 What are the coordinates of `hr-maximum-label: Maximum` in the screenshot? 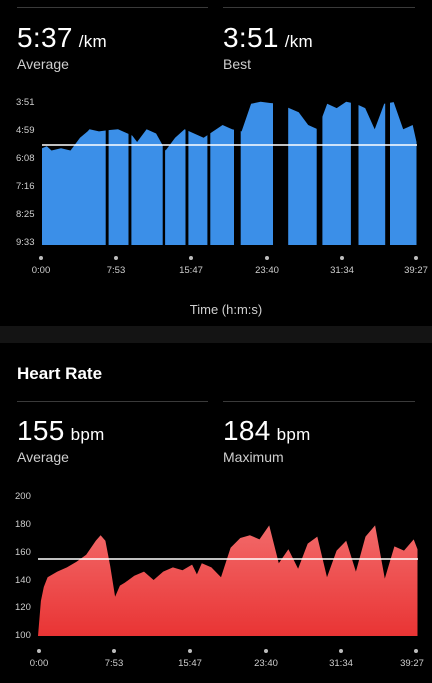 It's located at (253, 457).